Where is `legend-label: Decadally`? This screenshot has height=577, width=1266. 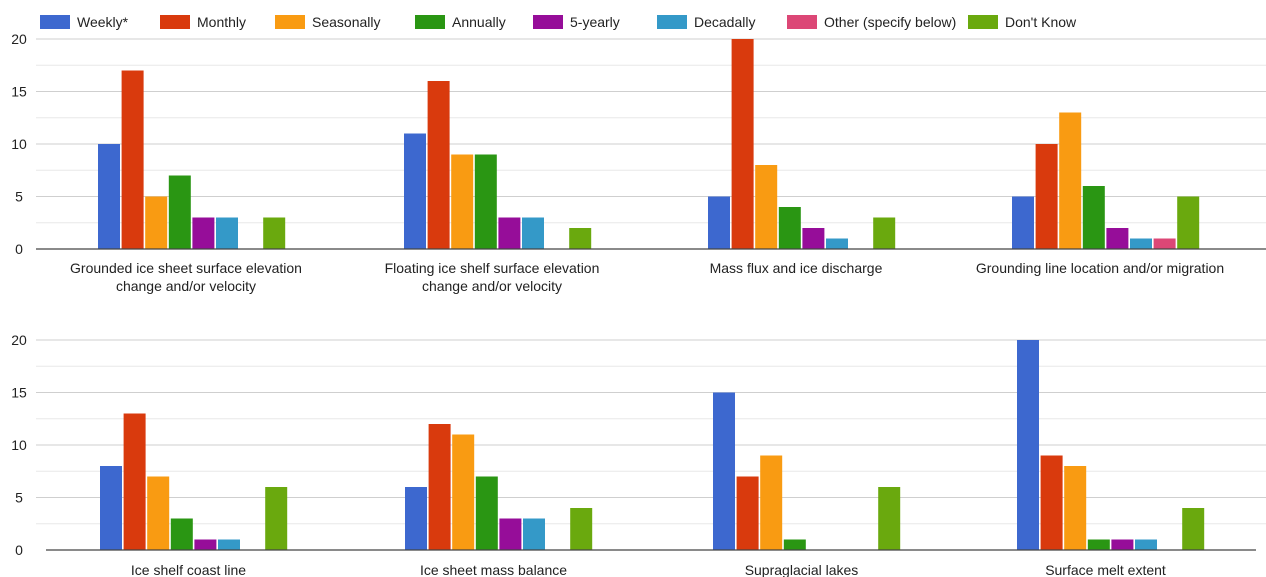 legend-label: Decadally is located at coordinates (724, 22).